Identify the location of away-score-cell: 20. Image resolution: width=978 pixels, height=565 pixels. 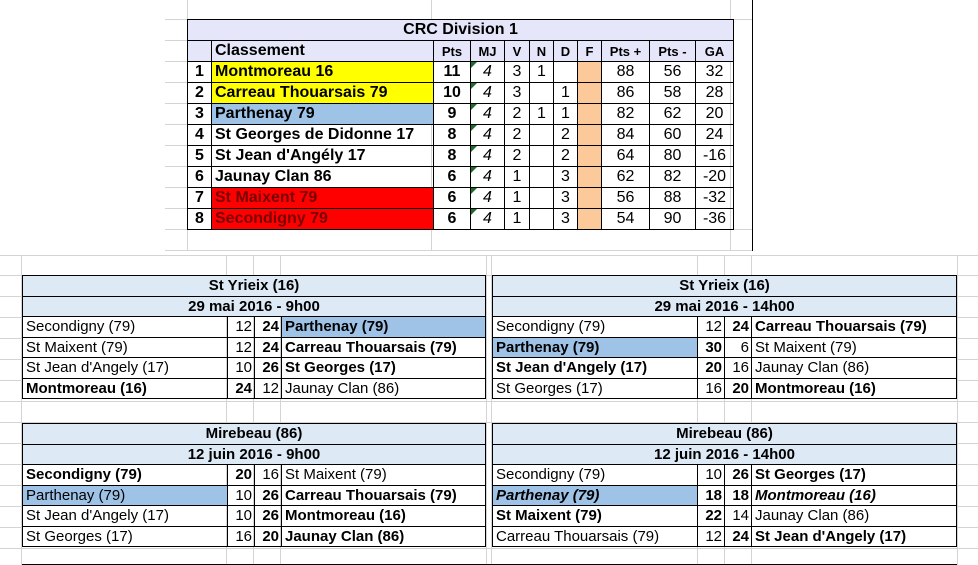
(268, 536).